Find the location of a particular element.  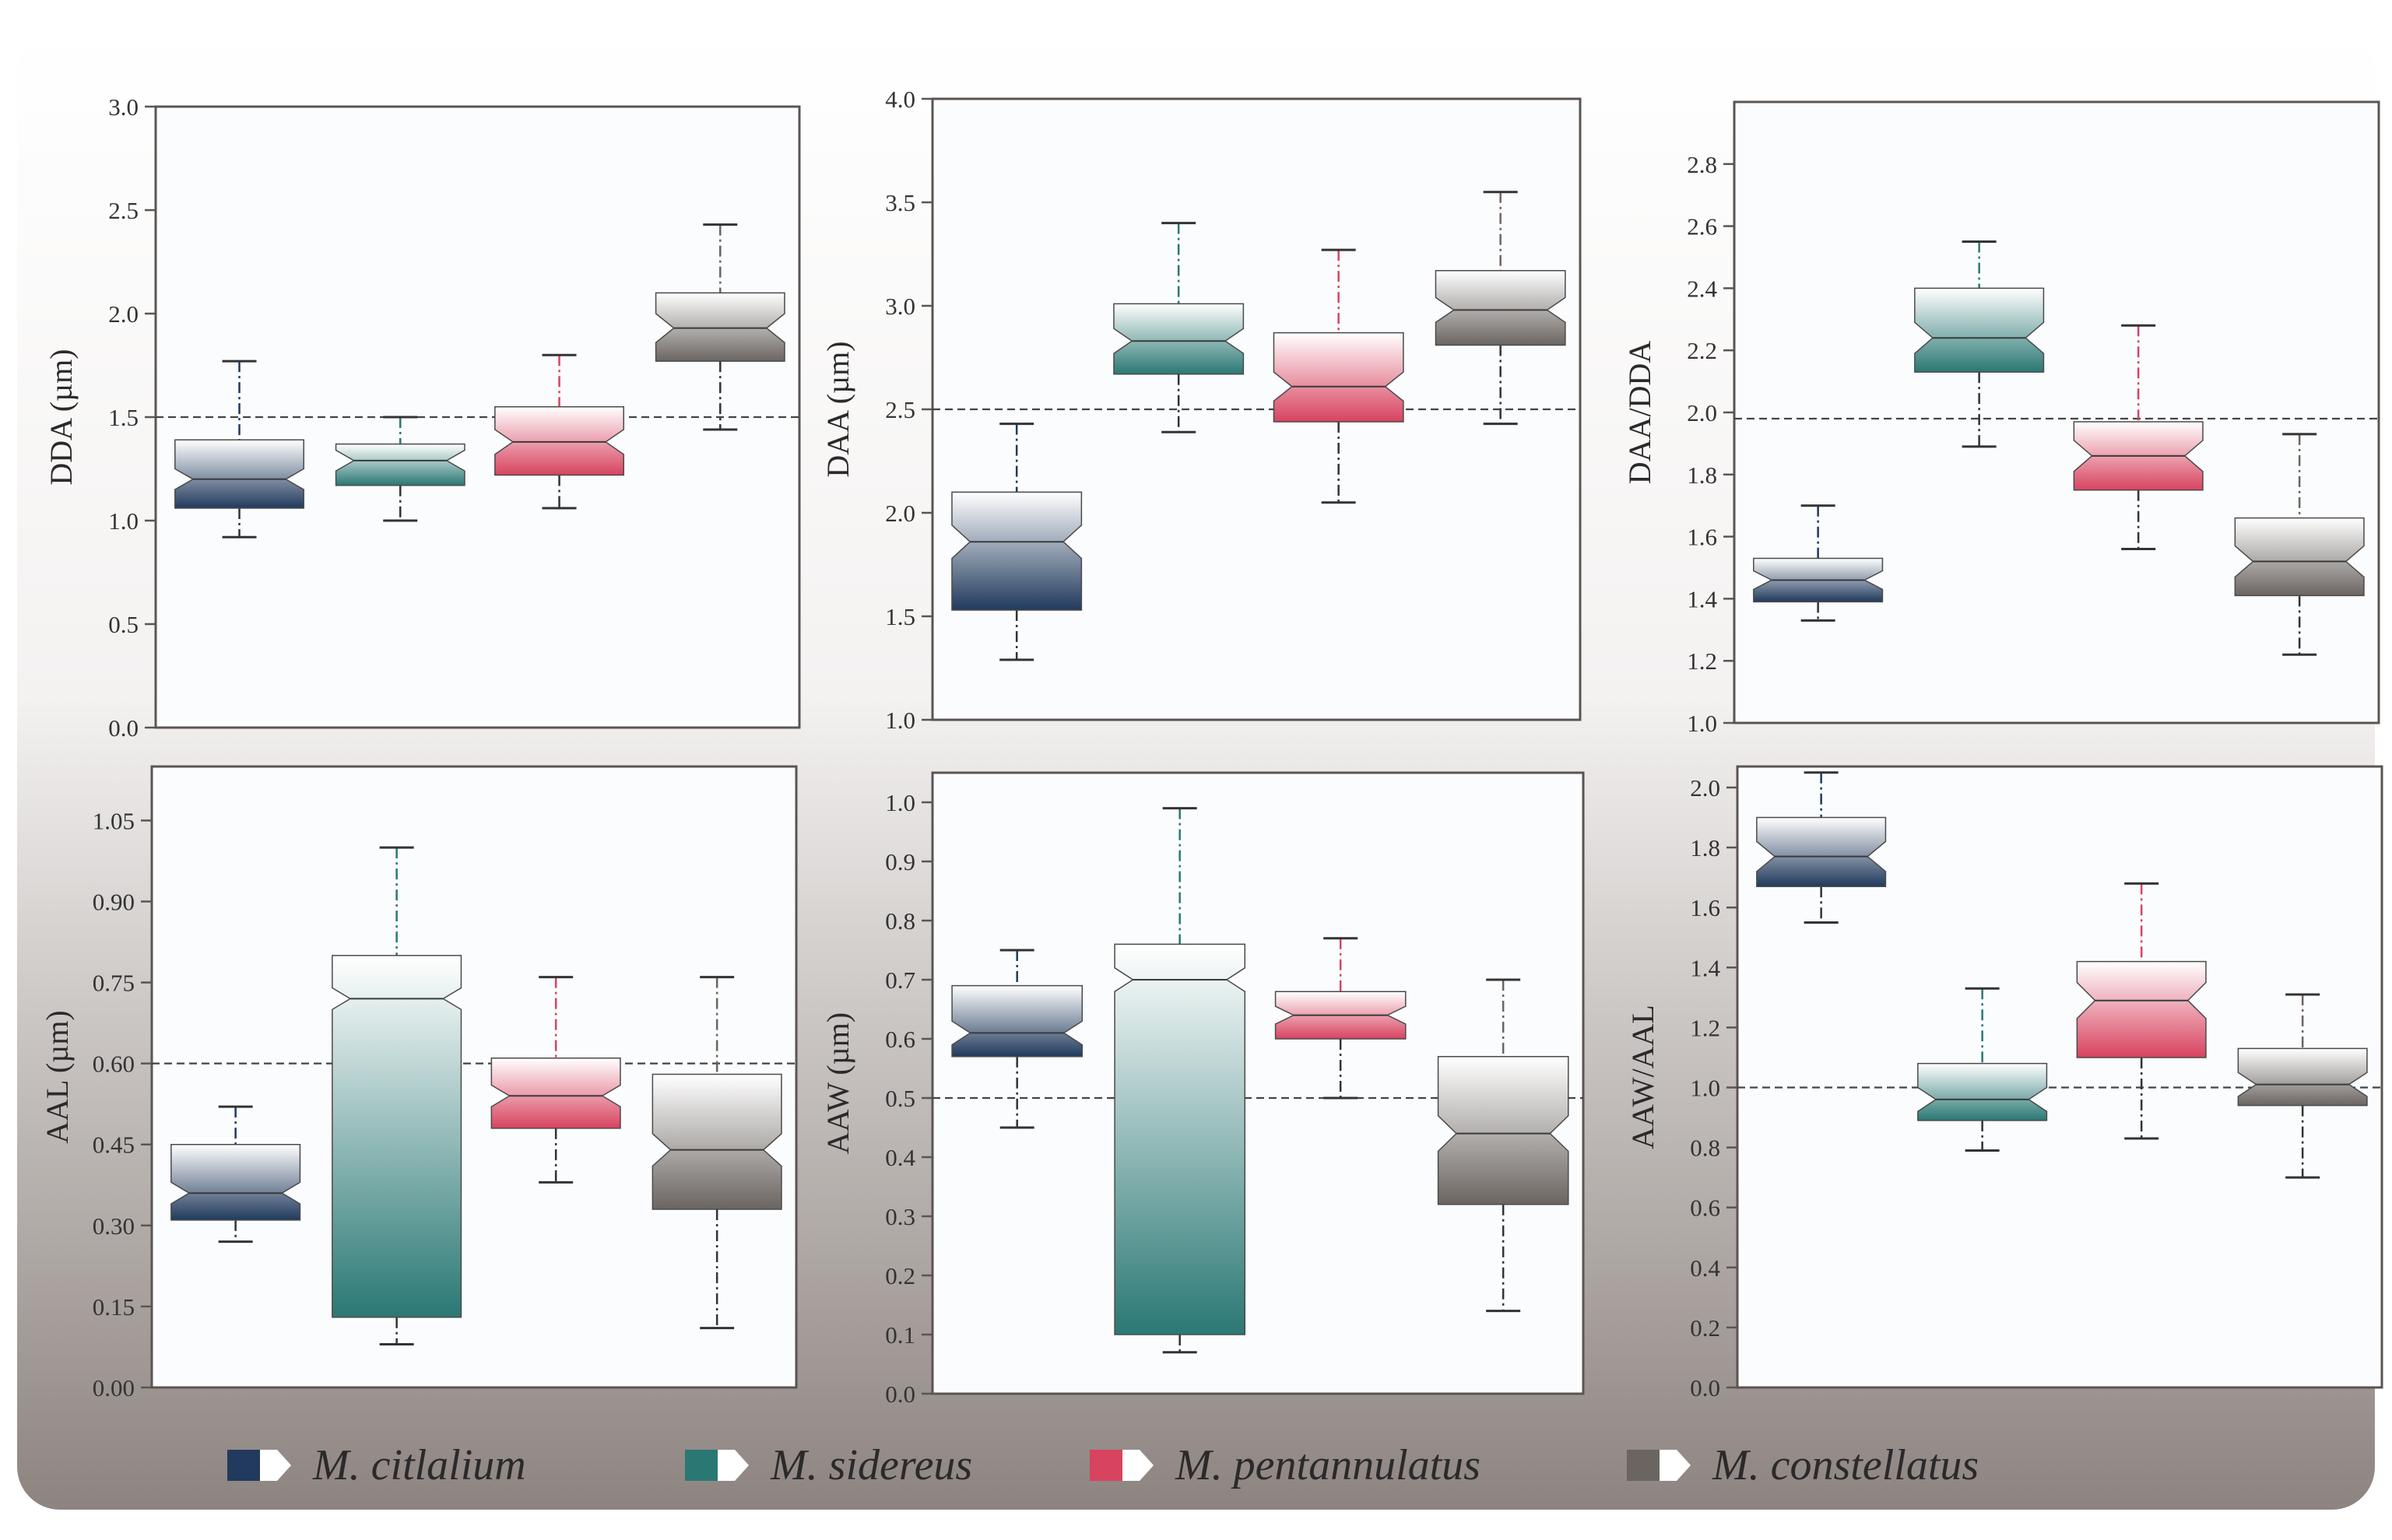

y-tick-label: 0.90 is located at coordinates (114, 901).